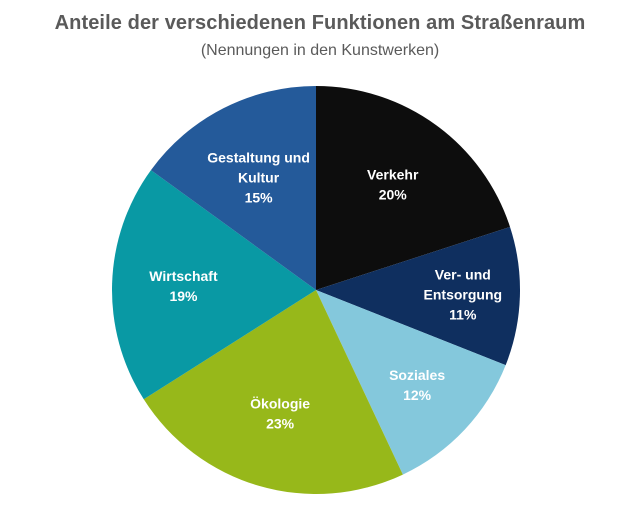 The image size is (640, 512). I want to click on pie-slice-wirtschaft, so click(214, 285).